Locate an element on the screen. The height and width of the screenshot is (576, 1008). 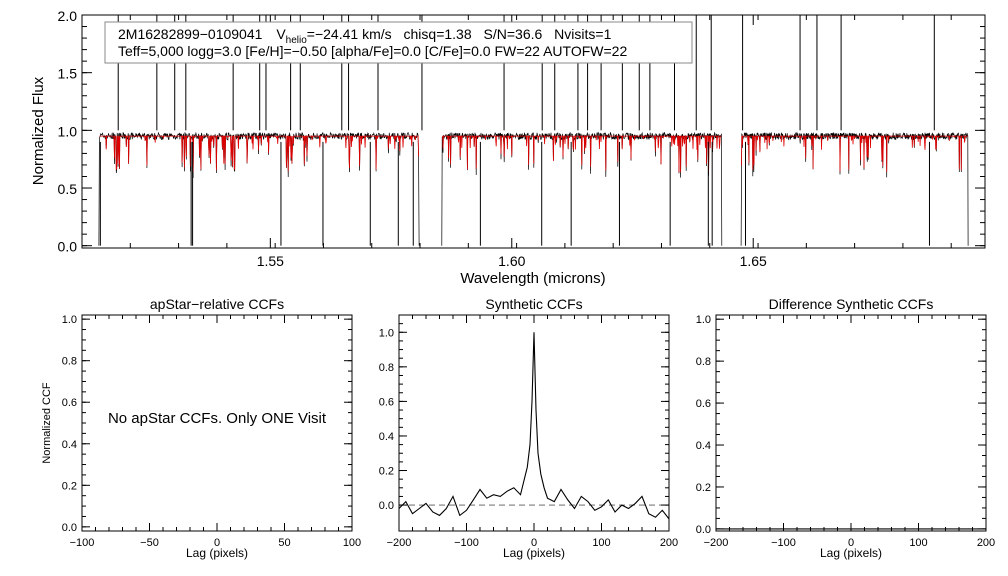
apstar-ccf-xlabel: Lag (pixels) is located at coordinates (217, 553).